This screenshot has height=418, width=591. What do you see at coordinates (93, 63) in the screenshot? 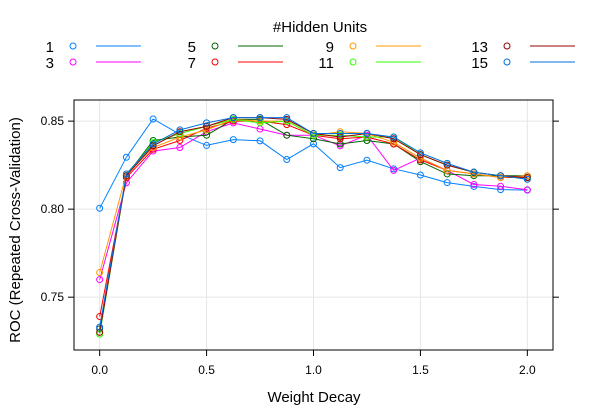
I see `legend-item-3: 3` at bounding box center [93, 63].